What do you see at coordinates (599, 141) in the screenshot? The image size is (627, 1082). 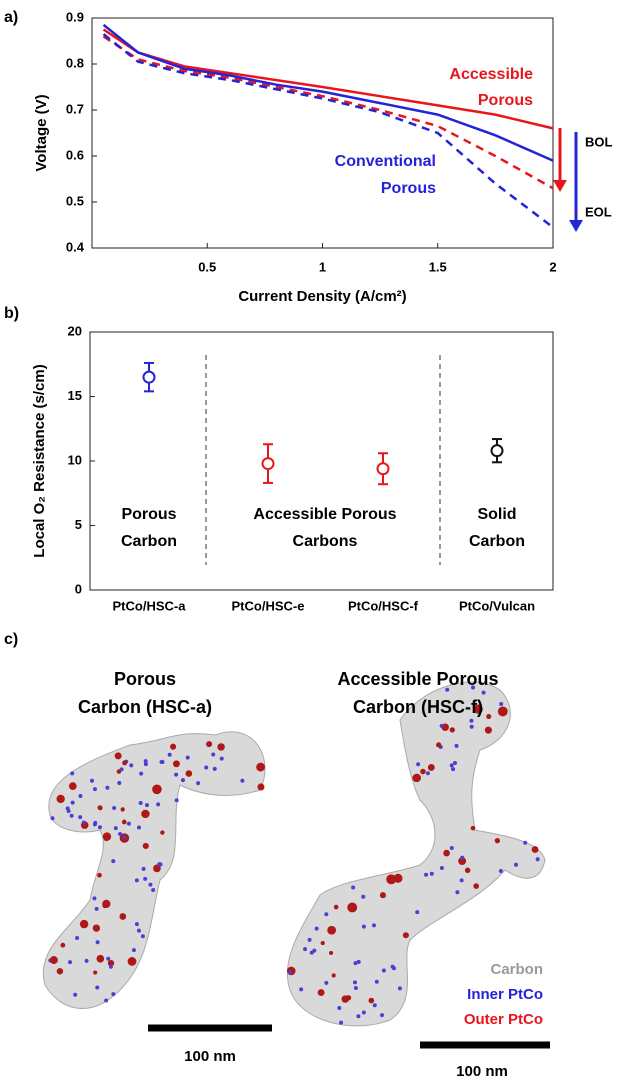 I see `annotation: BOL` at bounding box center [599, 141].